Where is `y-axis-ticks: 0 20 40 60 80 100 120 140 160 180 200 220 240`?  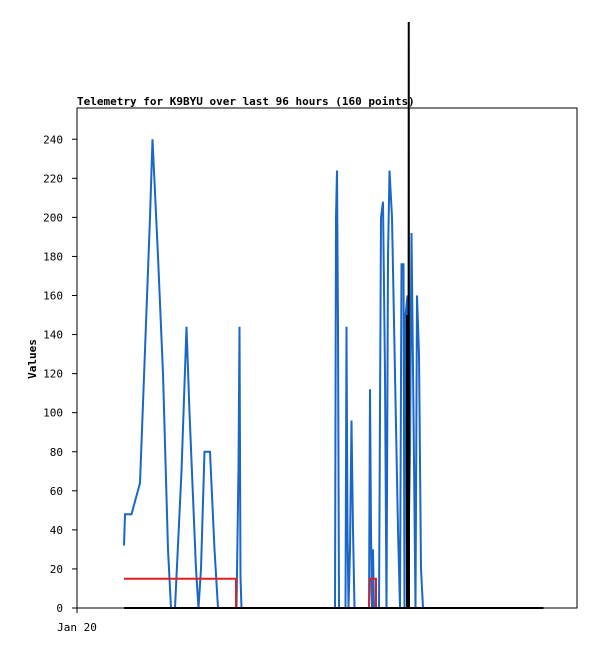
y-axis-ticks: 0 20 40 60 80 100 120 140 160 180 200 220 240 is located at coordinates (60, 374).